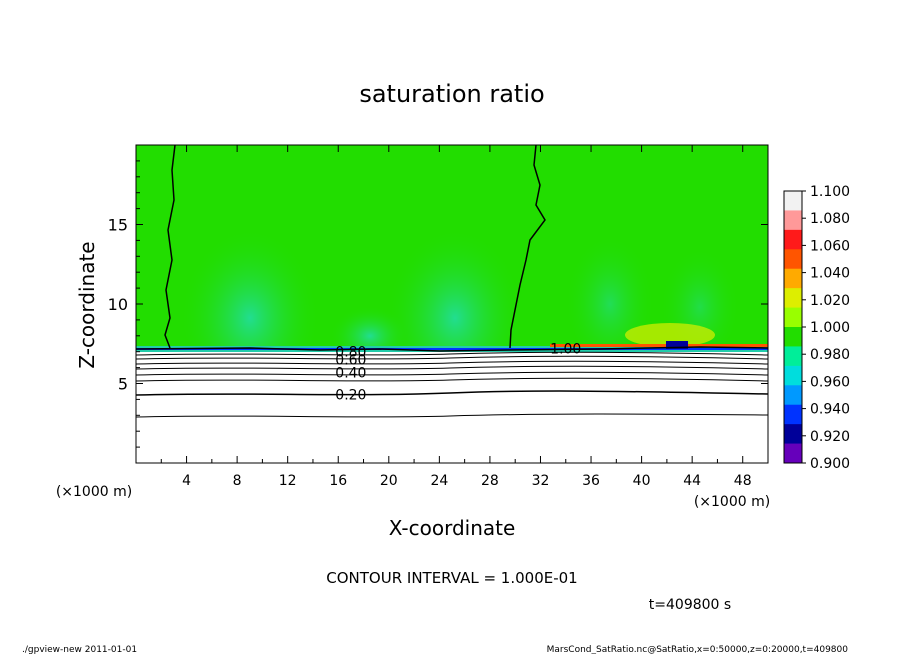 The image size is (904, 654). I want to click on x-tick-label: 4, so click(186, 481).